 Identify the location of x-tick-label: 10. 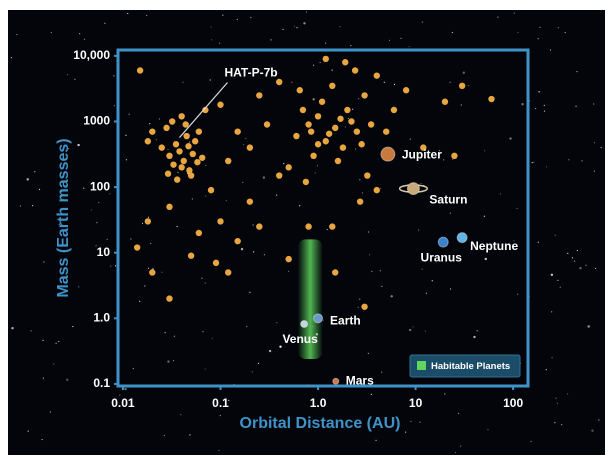
(416, 403).